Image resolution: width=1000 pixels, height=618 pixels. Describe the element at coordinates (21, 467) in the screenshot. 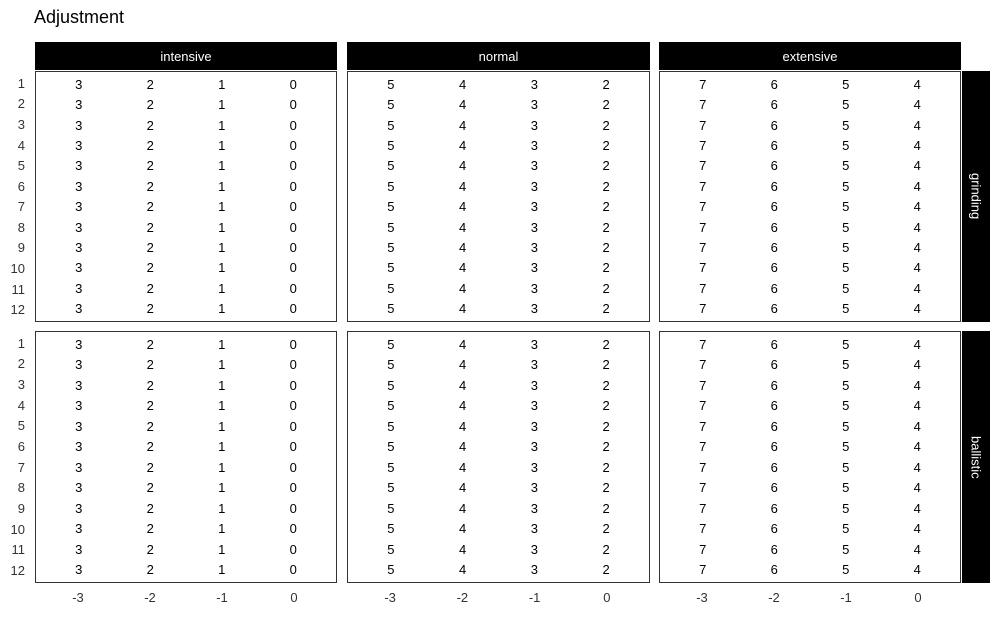

I see `y-axis-label: 7` at that location.